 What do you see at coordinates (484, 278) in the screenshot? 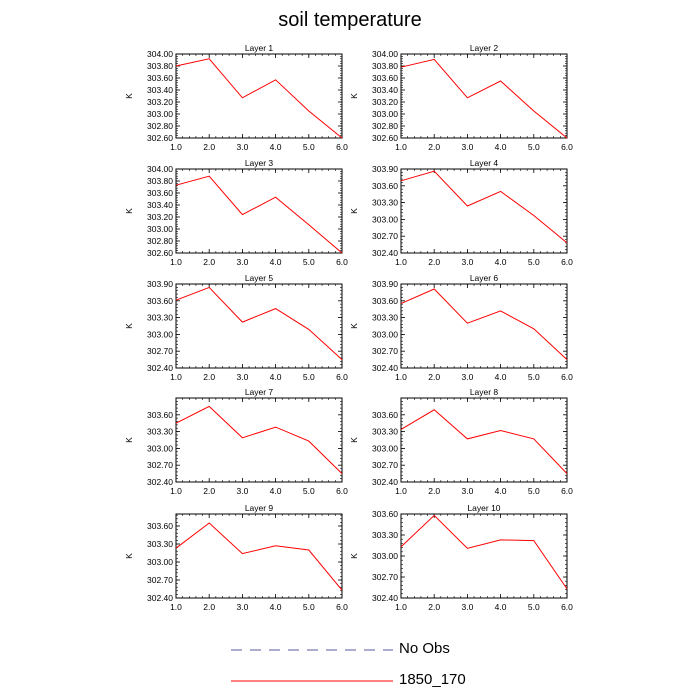
I see `panel-title: Layer 6` at bounding box center [484, 278].